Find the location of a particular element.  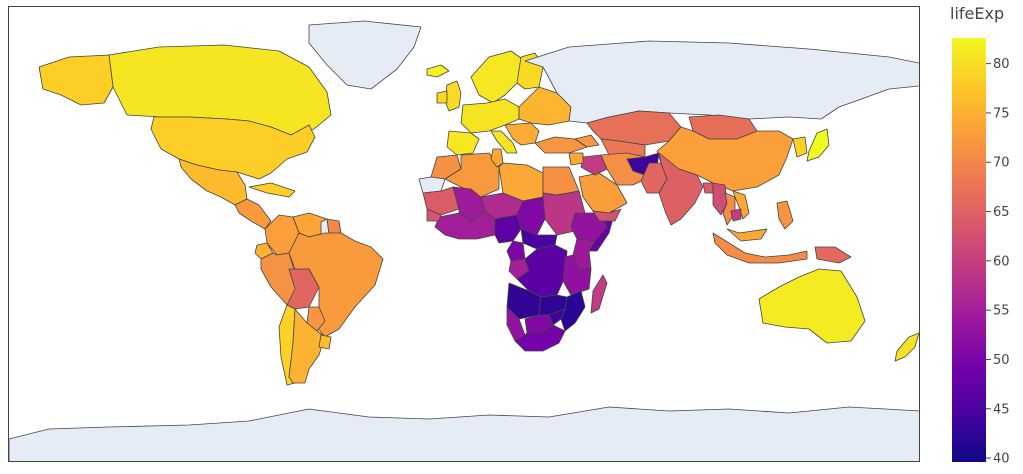

region-japan: Japan is located at coordinates (818, 145).